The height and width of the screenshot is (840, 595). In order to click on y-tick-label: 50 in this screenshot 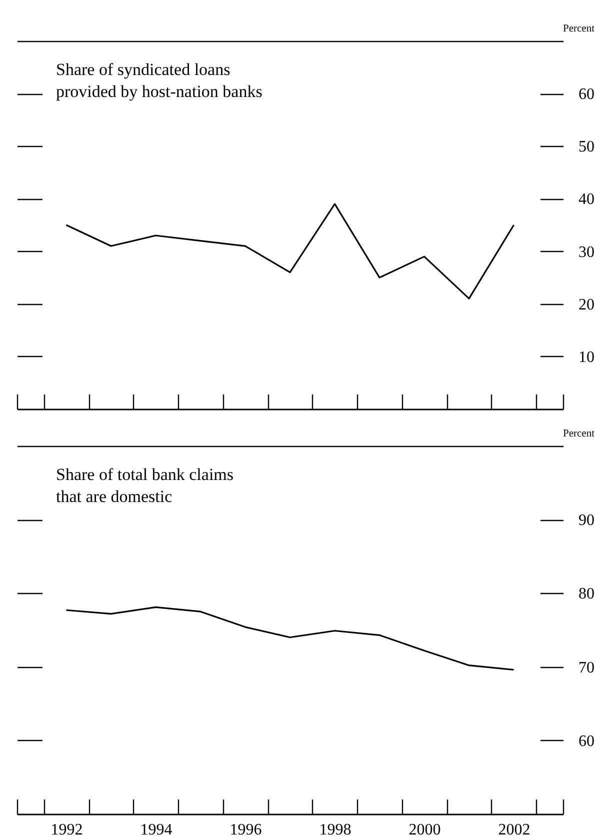, I will do `click(586, 147)`.